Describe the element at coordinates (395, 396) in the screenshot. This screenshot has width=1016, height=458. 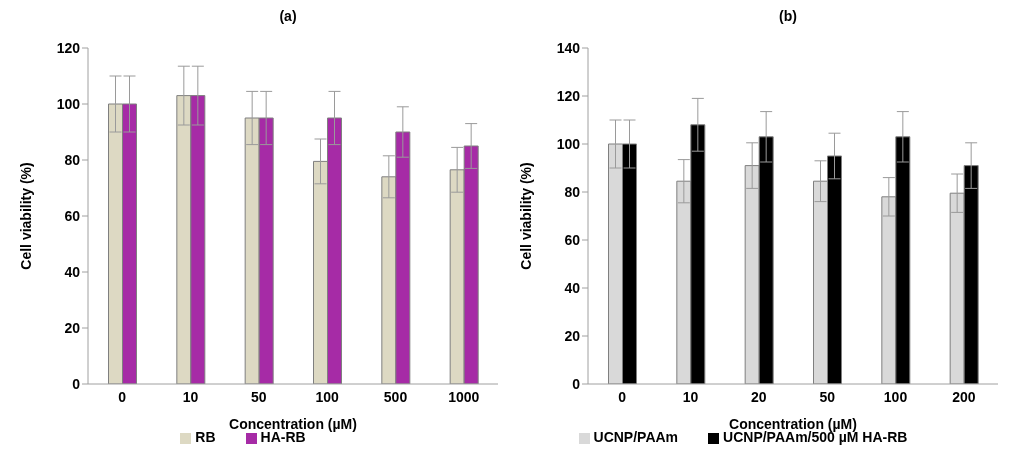
I see `x-tick-label: 500` at that location.